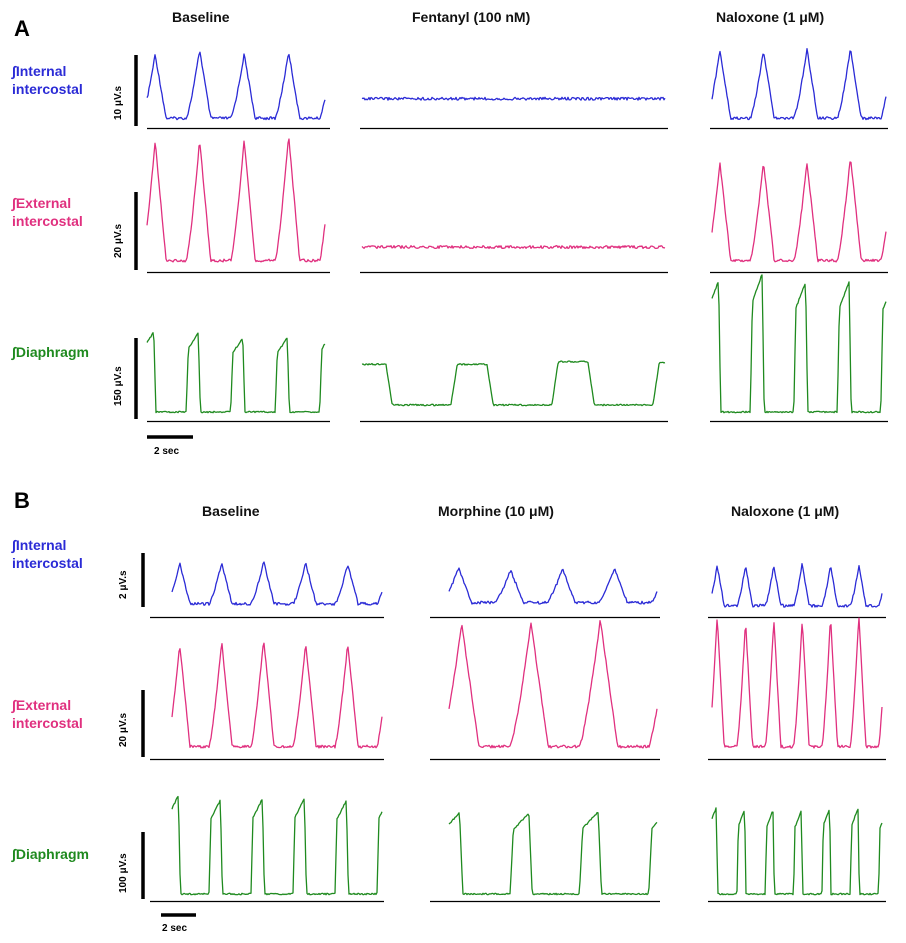 This screenshot has height=943, width=906. What do you see at coordinates (471, 17) in the screenshot?
I see `panel-a-condition-fentanyl: Fentanyl (100 nM)` at bounding box center [471, 17].